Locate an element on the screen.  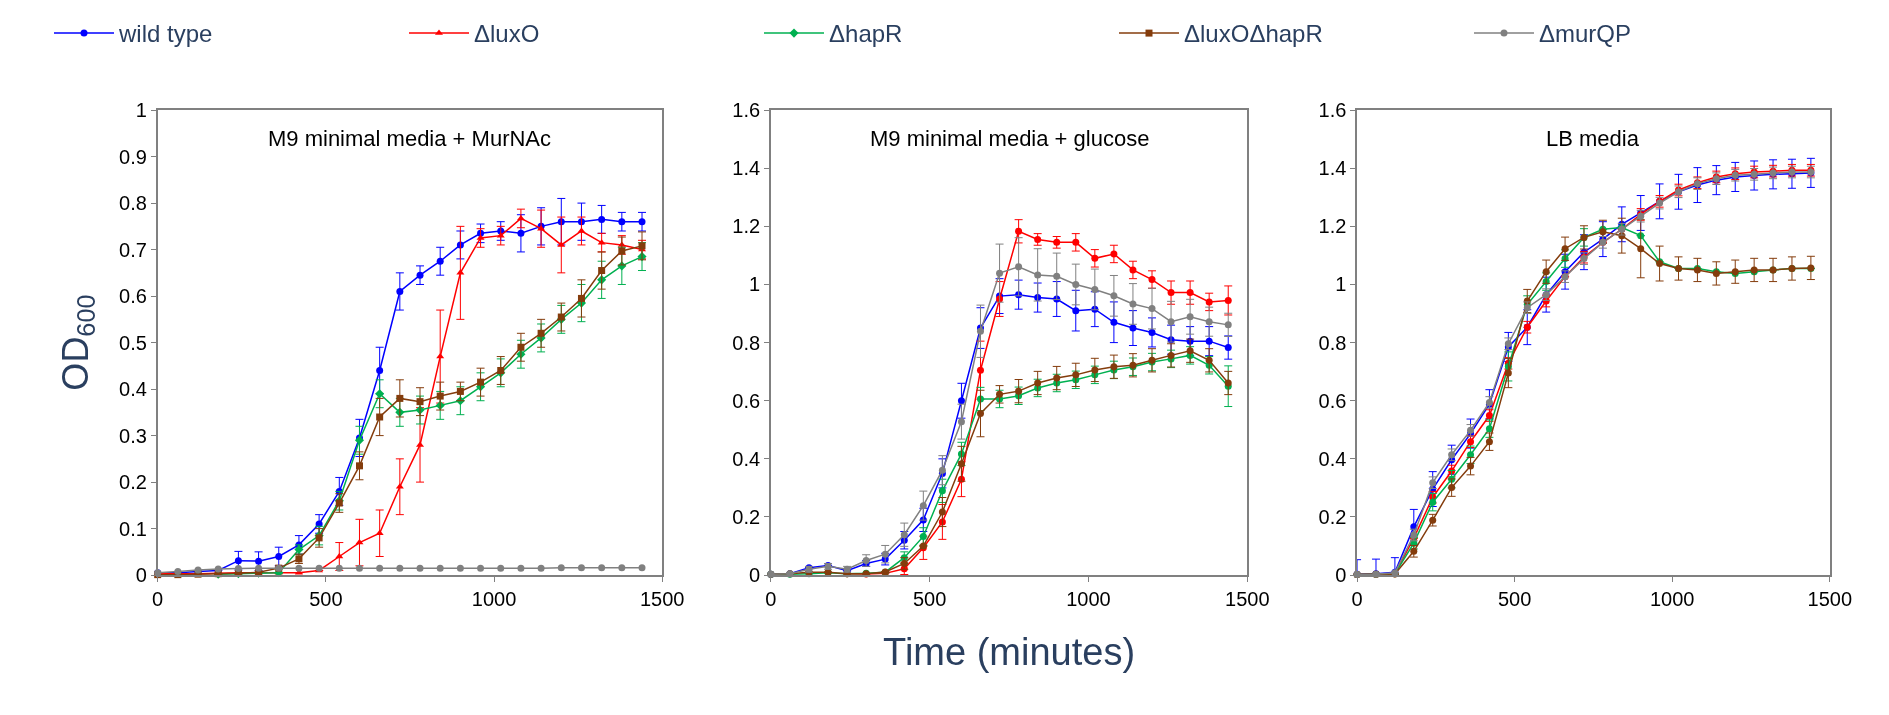
legend-label: ΔhapR is located at coordinates (866, 34).